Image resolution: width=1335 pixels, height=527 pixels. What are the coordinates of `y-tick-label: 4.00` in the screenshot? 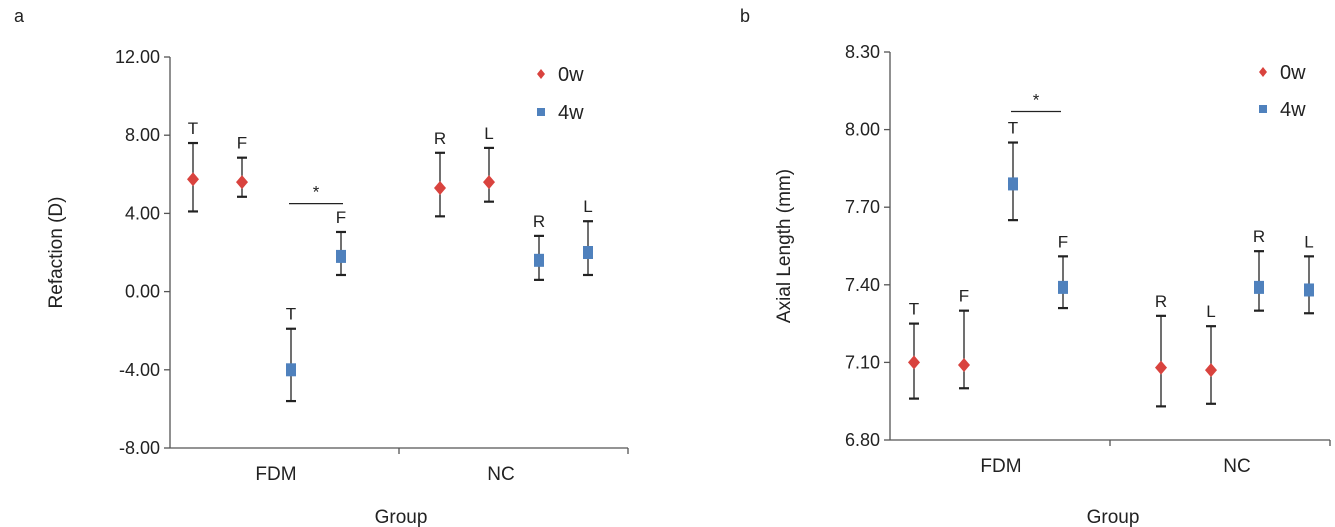 It's located at (142, 213).